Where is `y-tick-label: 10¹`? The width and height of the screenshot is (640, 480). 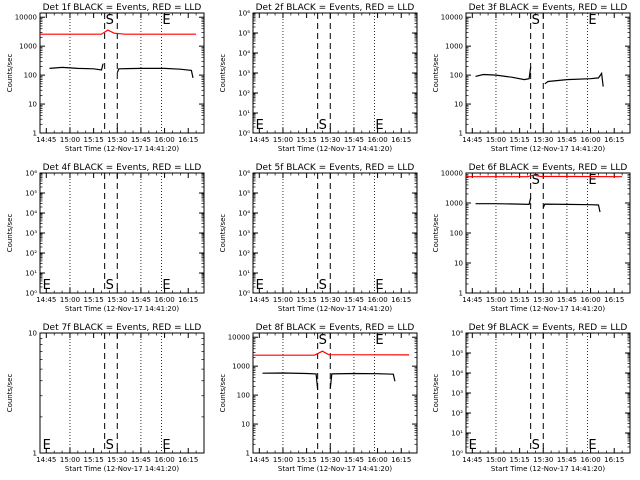
y-tick-label: 10¹ is located at coordinates (244, 274).